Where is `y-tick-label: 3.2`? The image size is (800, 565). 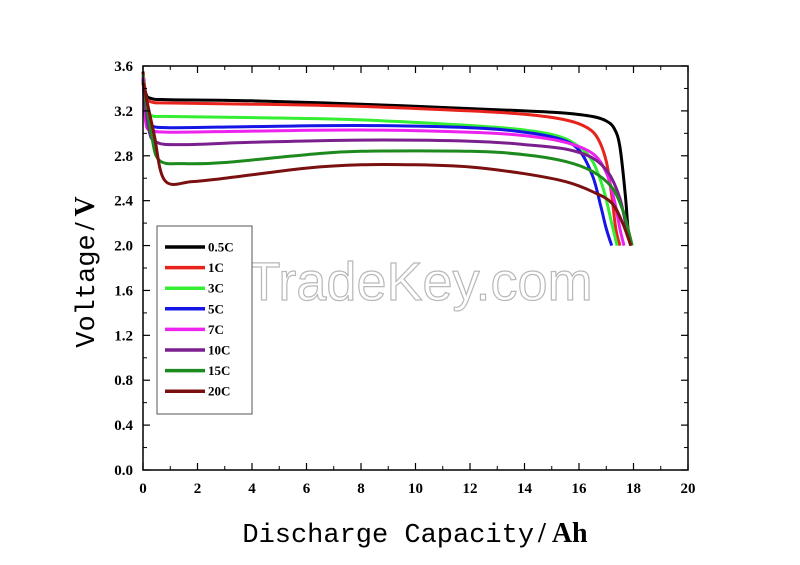 y-tick-label: 3.2 is located at coordinates (123, 112).